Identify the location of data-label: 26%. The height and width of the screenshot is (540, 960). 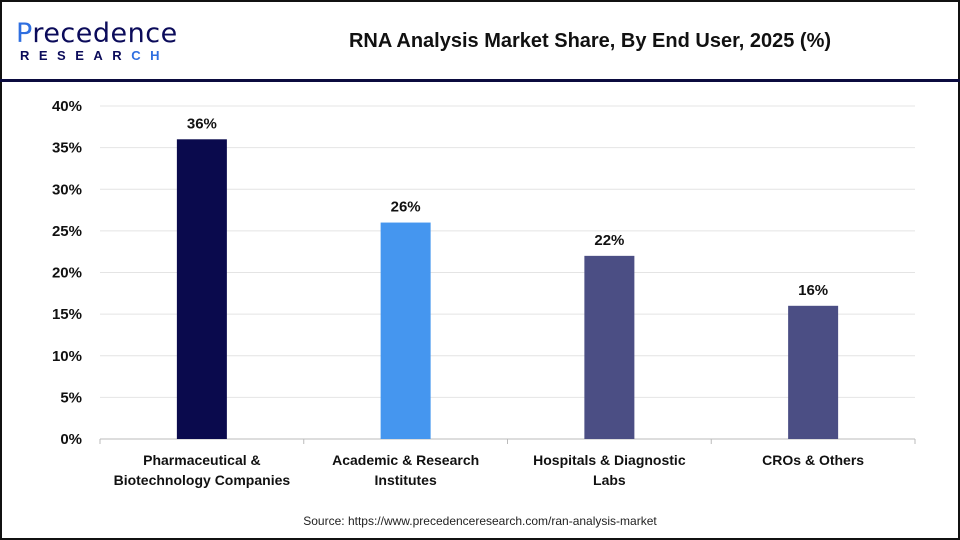
(406, 207).